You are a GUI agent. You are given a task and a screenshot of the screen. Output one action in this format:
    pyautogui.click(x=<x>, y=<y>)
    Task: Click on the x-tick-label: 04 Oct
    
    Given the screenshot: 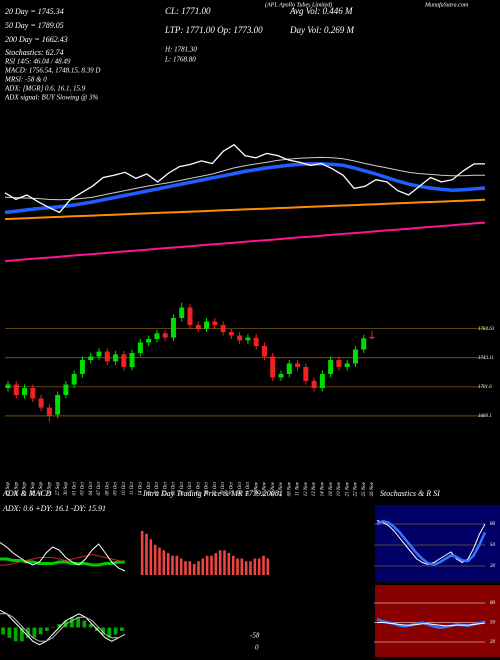 What is the action you would take?
    pyautogui.click(x=91, y=488)
    